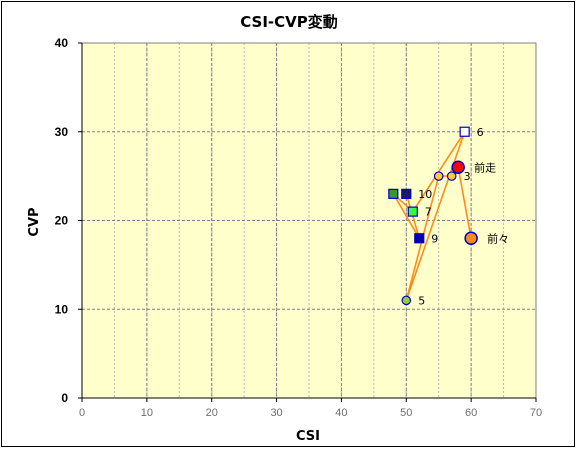 The height and width of the screenshot is (450, 578). What do you see at coordinates (434, 238) in the screenshot?
I see `point-label-9: 9` at bounding box center [434, 238].